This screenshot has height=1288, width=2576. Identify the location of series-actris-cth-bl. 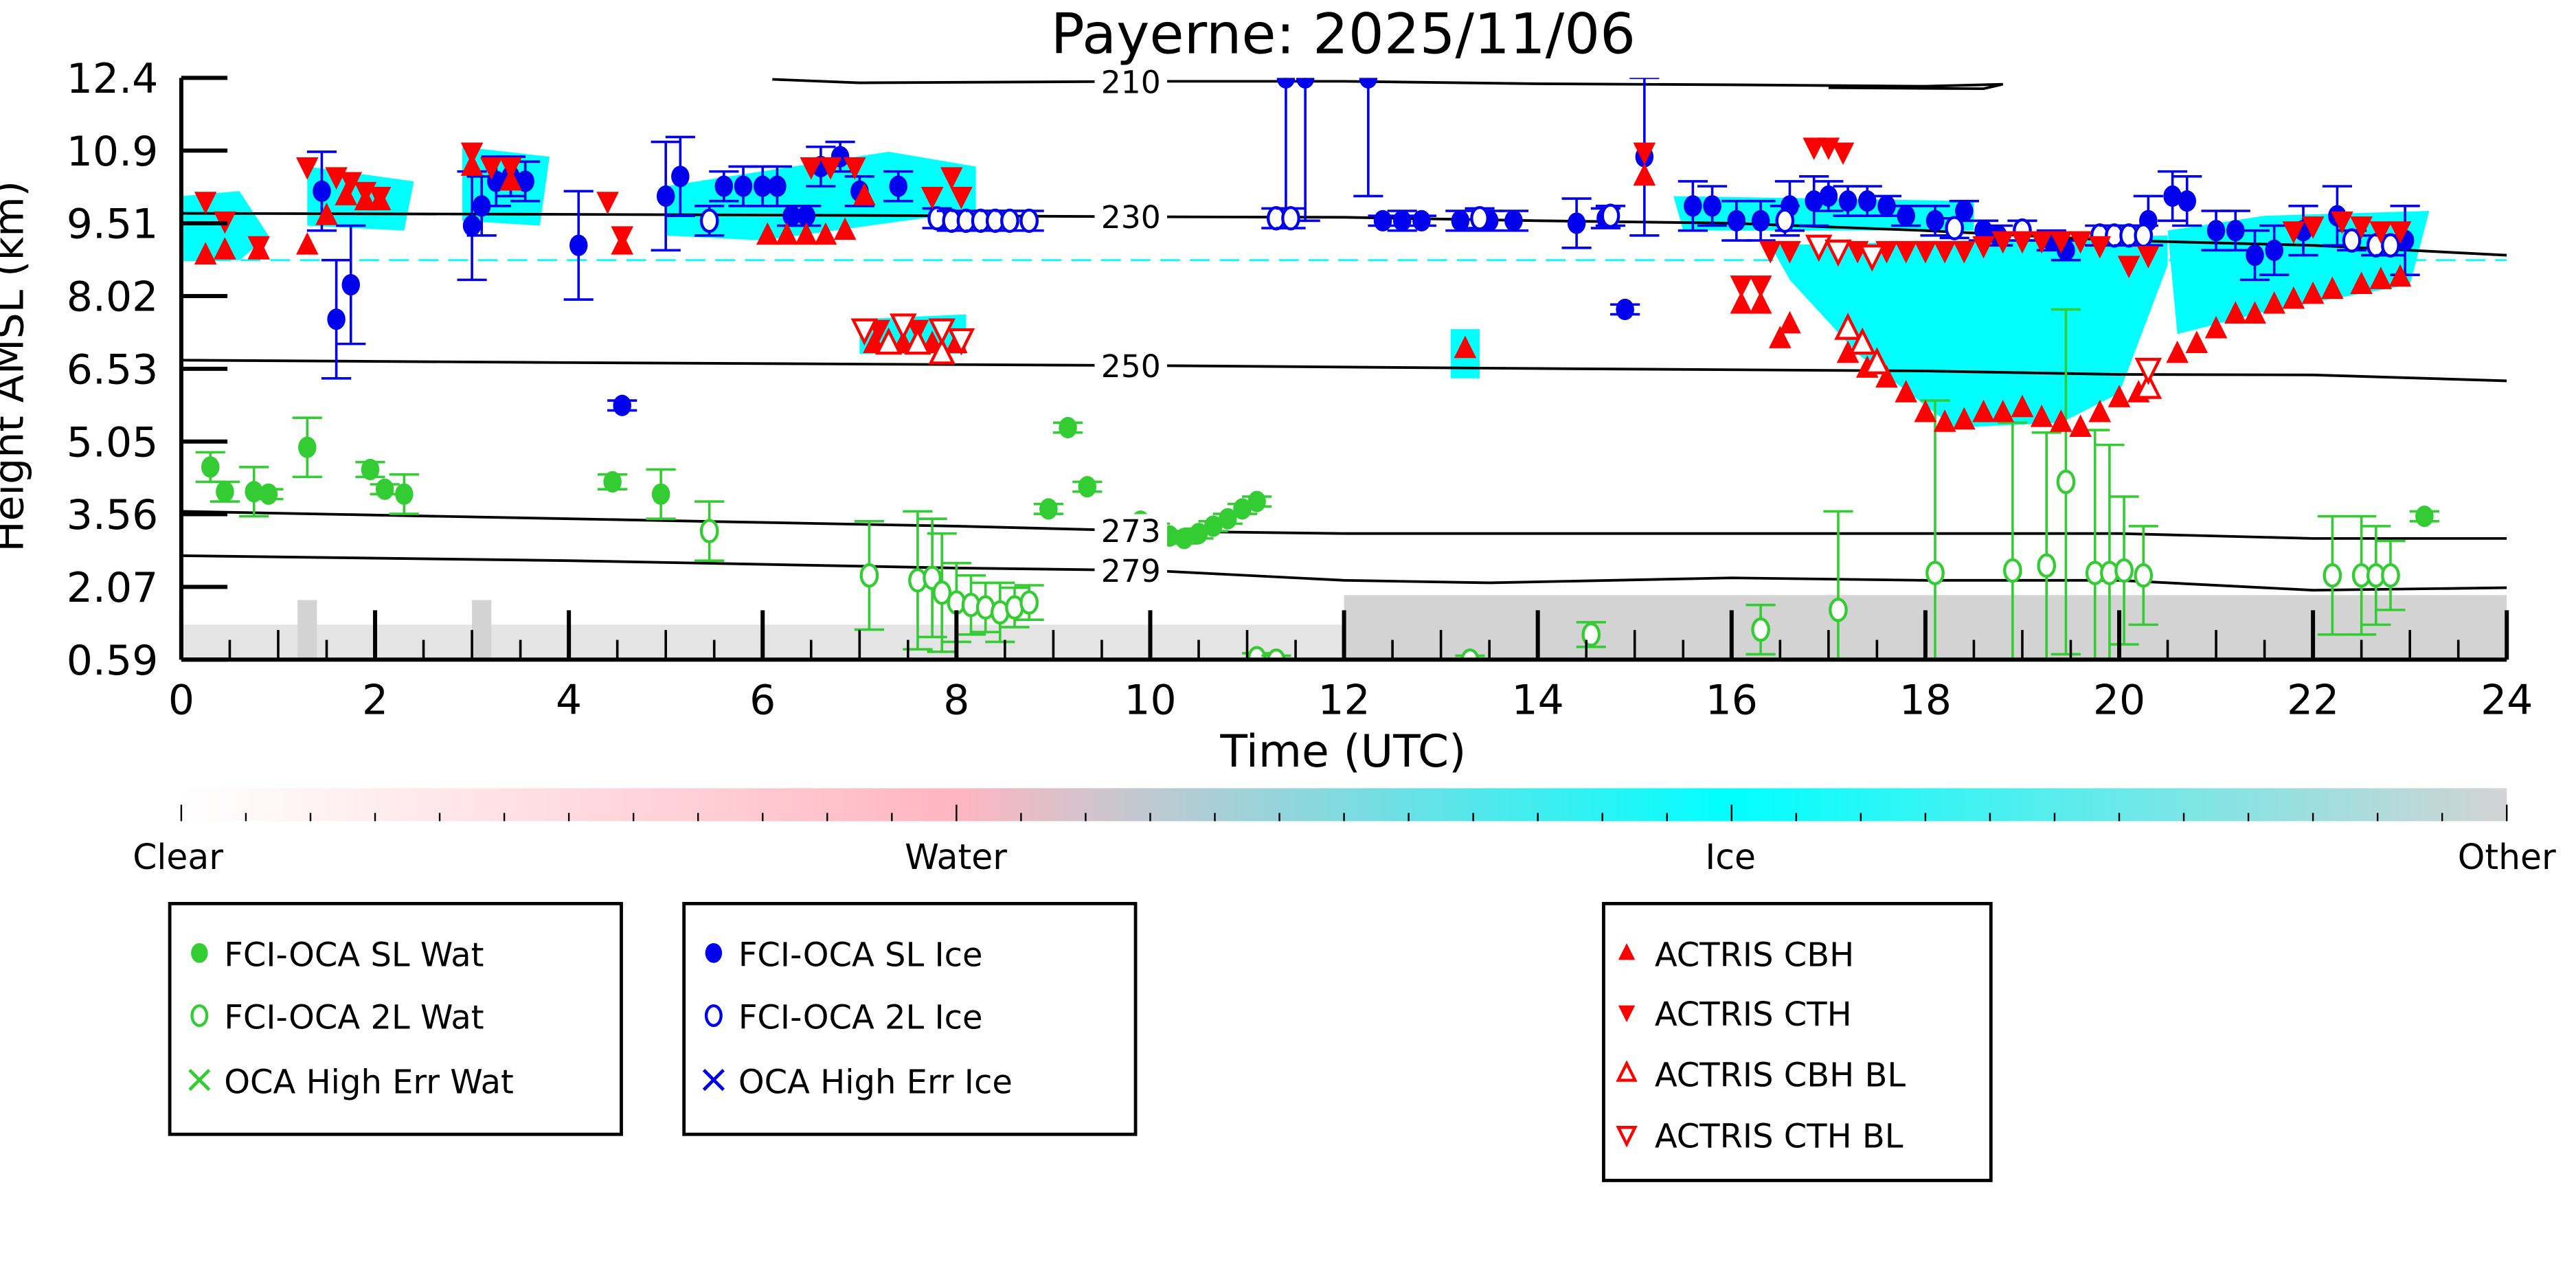
(1506, 309).